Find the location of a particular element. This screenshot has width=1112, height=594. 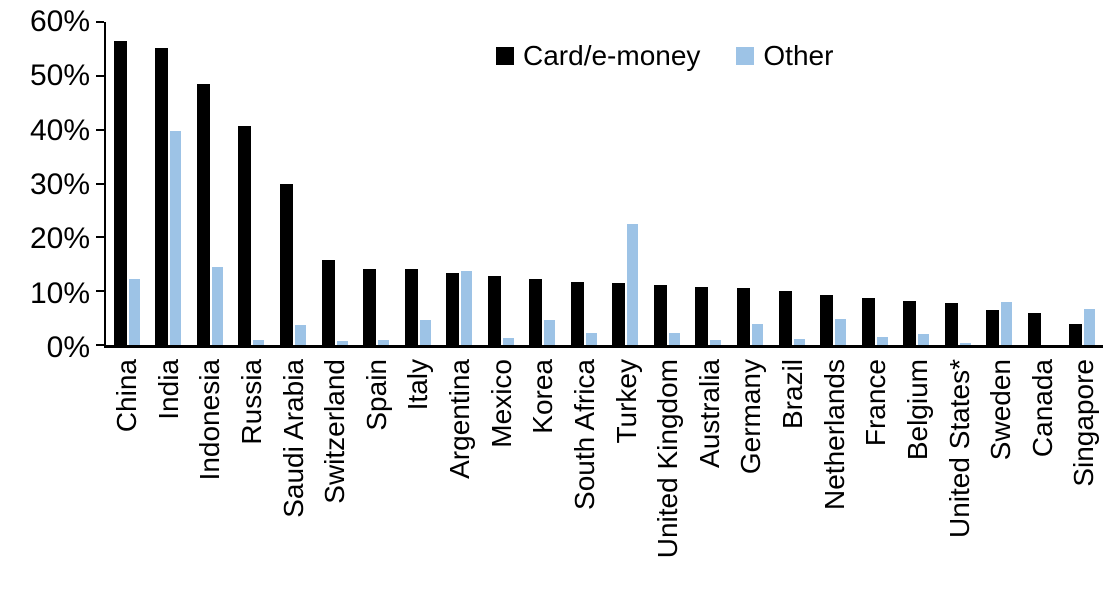

y-tick-label: 10% is located at coordinates (59, 293).